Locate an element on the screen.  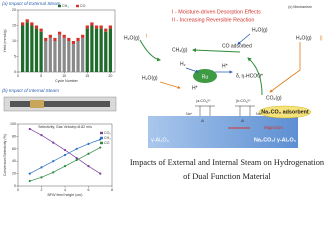
note: II - Increasing Reversible Reaction is located at coordinates (213, 20).